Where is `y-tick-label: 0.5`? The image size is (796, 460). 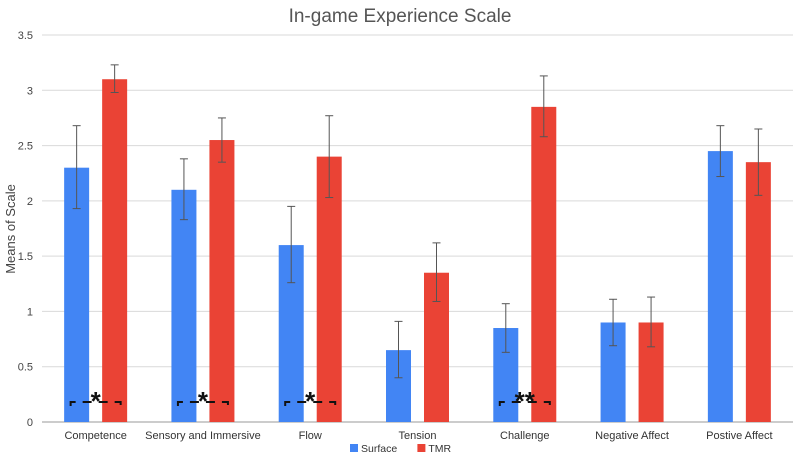
y-tick-label: 0.5 is located at coordinates (25, 368).